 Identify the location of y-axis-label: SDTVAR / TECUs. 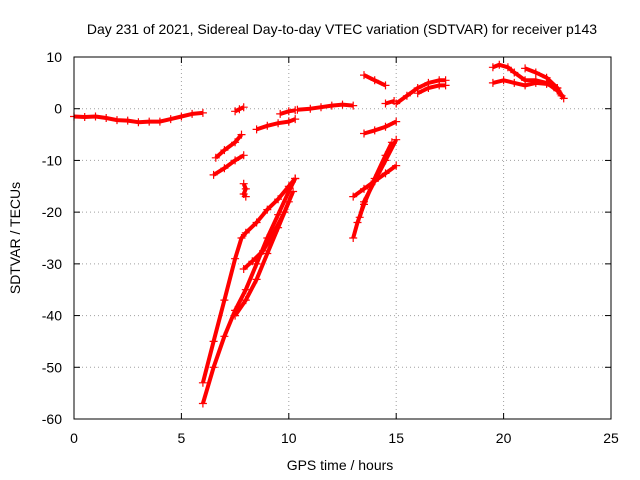
(15, 238).